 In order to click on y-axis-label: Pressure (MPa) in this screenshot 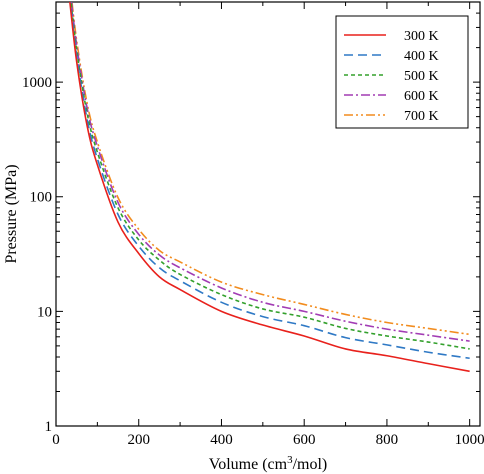, I will do `click(11, 213)`.